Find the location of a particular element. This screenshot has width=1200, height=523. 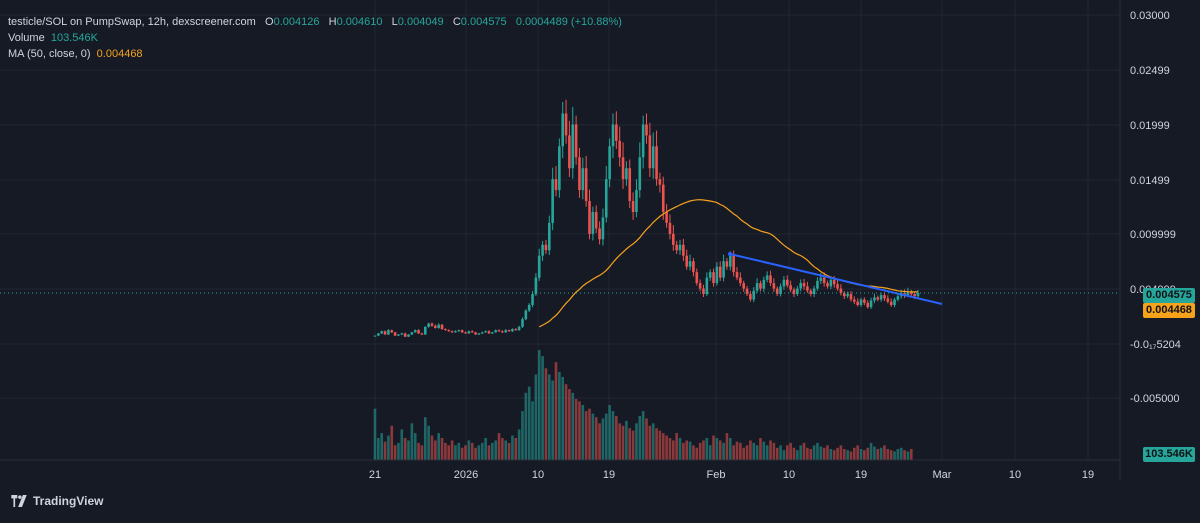

volume-row: Volume 103.546K is located at coordinates (315, 38).